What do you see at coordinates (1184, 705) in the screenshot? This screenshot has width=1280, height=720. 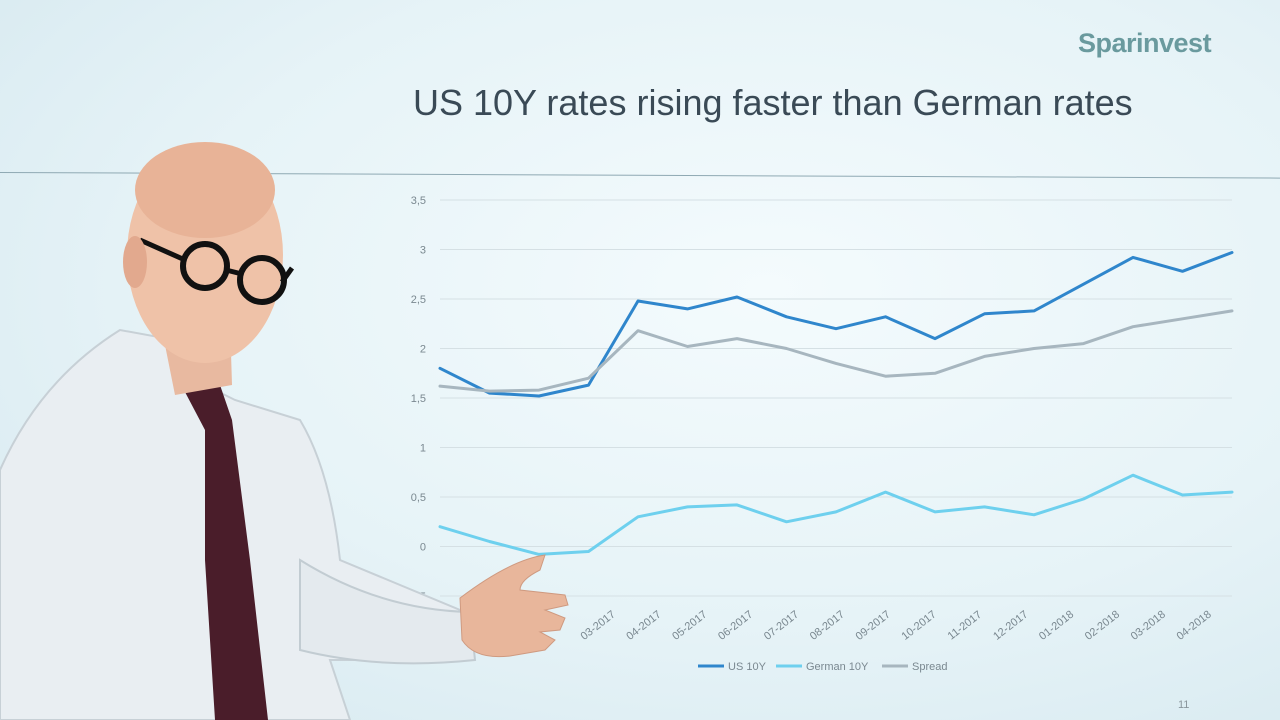 I see `page-number: 11` at bounding box center [1184, 705].